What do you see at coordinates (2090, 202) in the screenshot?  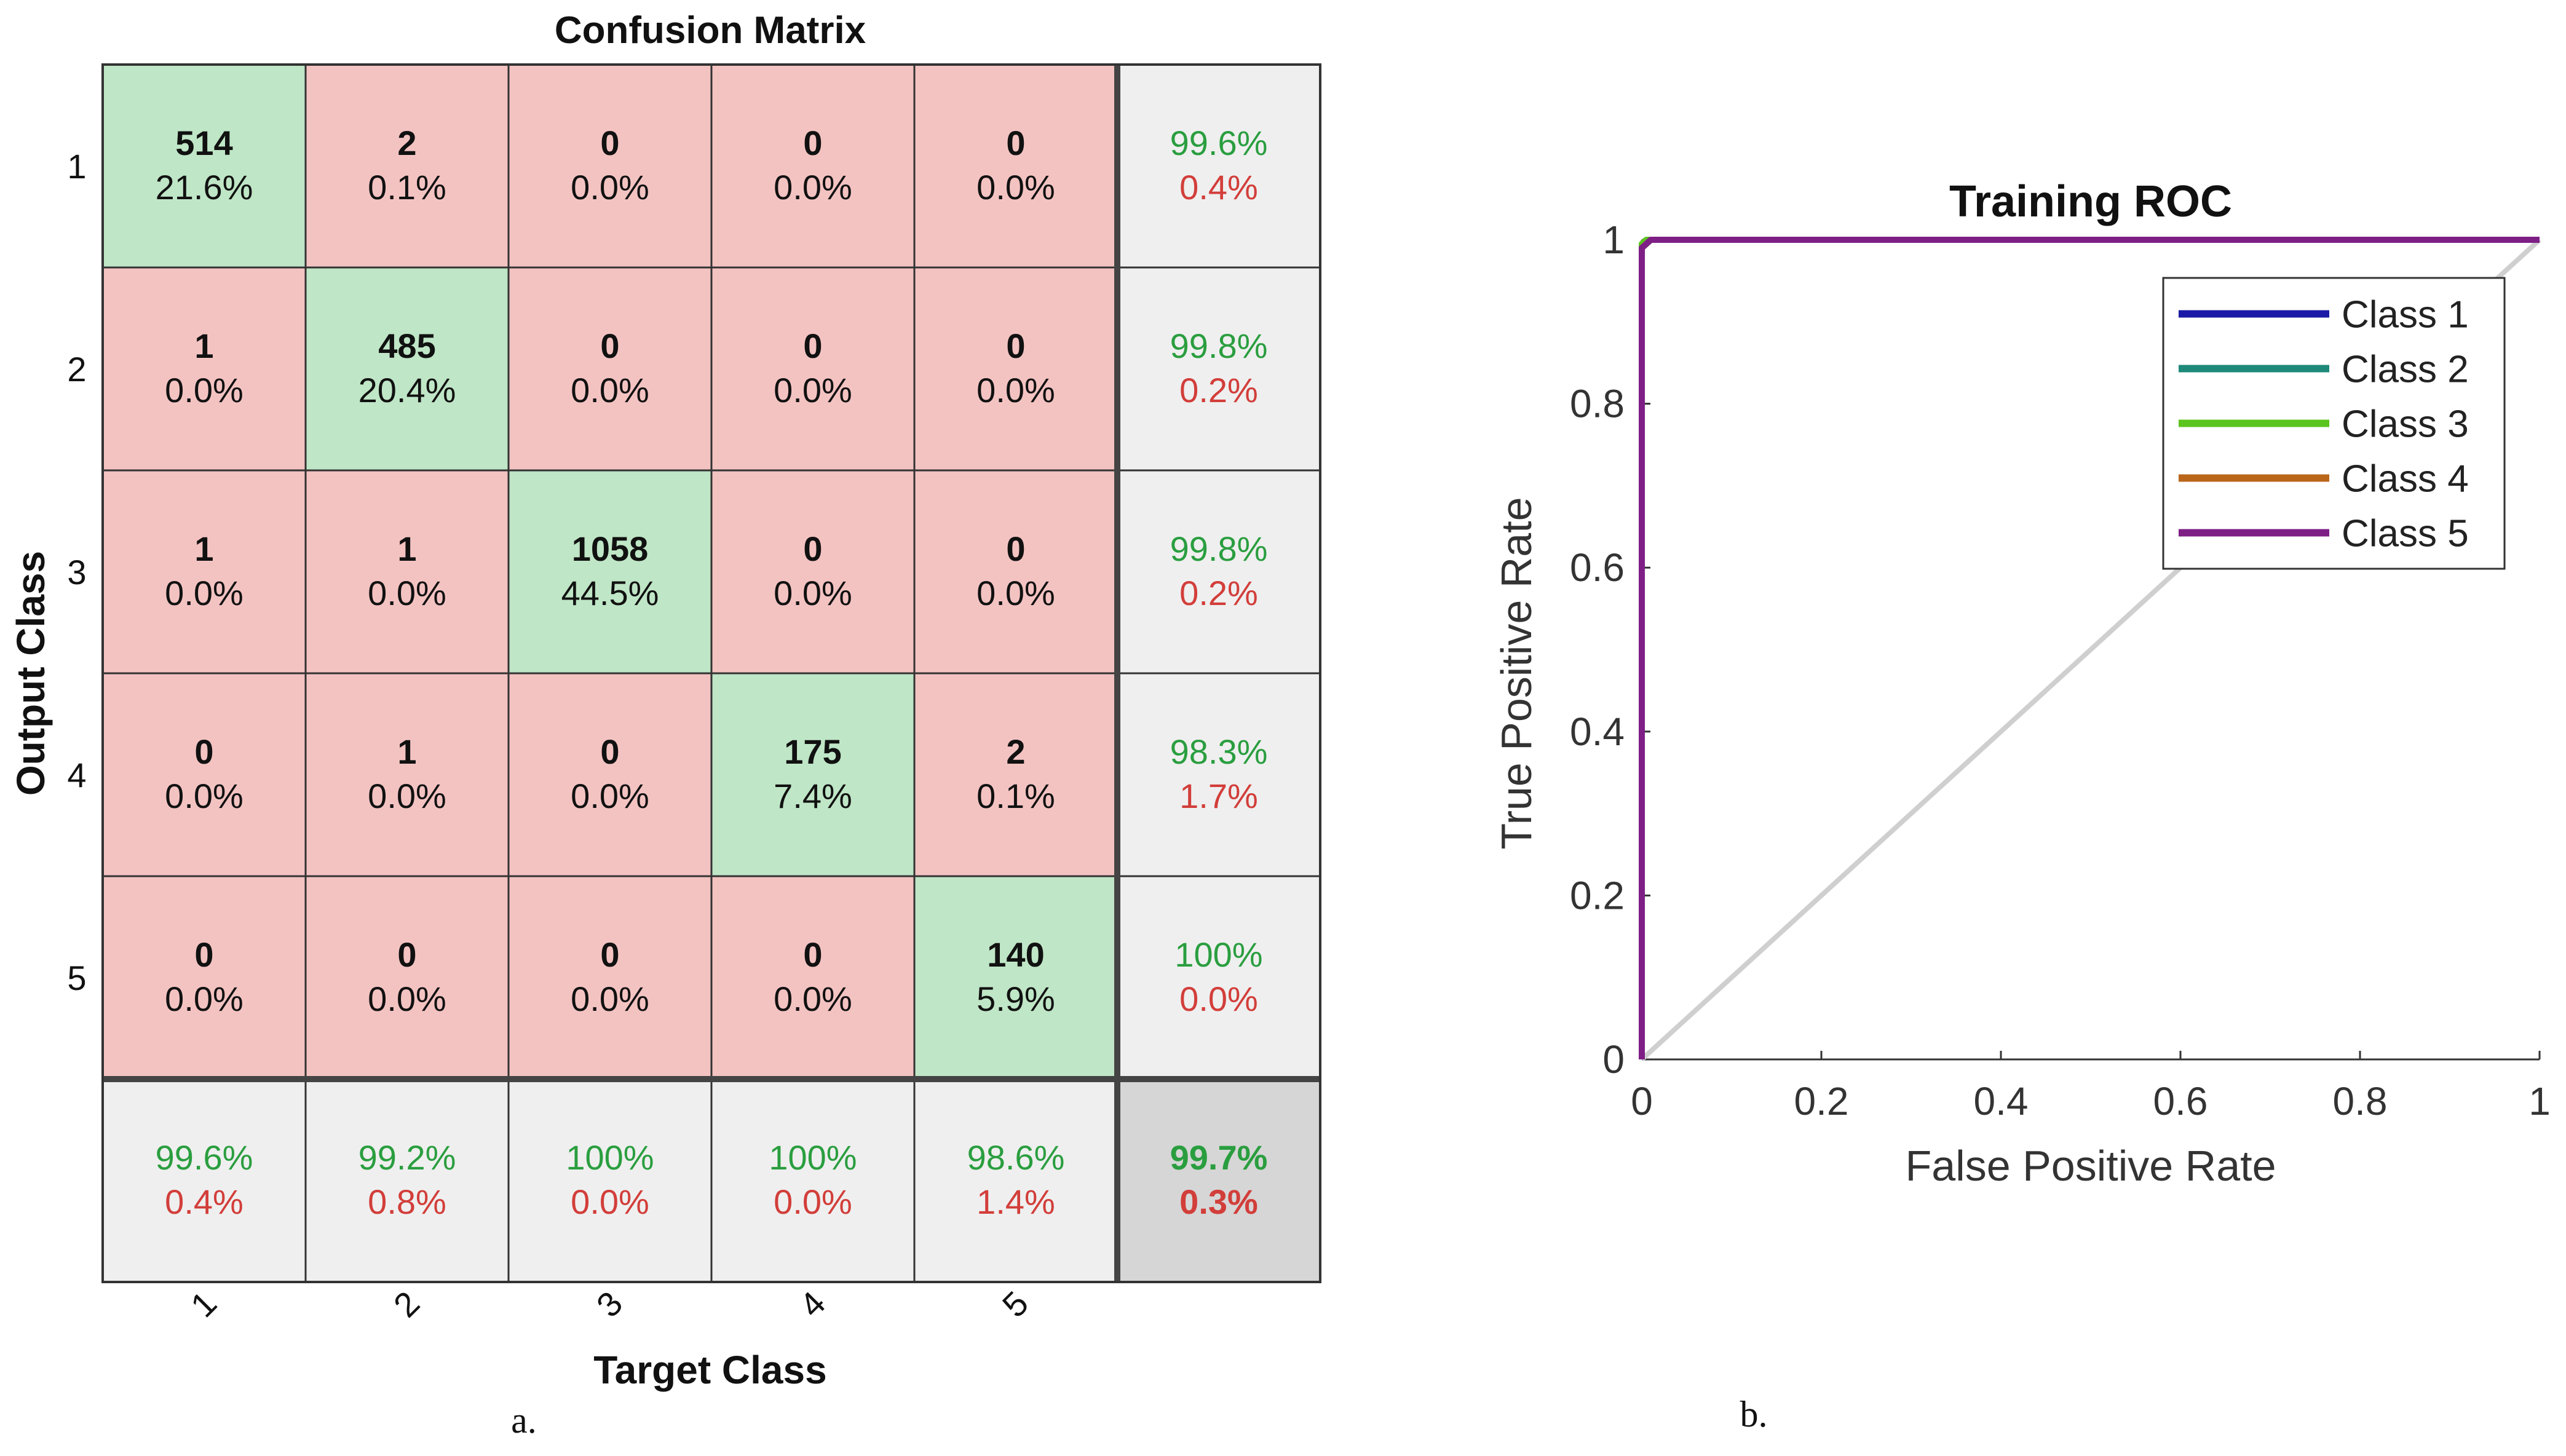 I see `roc-title: Training ROC` at bounding box center [2090, 202].